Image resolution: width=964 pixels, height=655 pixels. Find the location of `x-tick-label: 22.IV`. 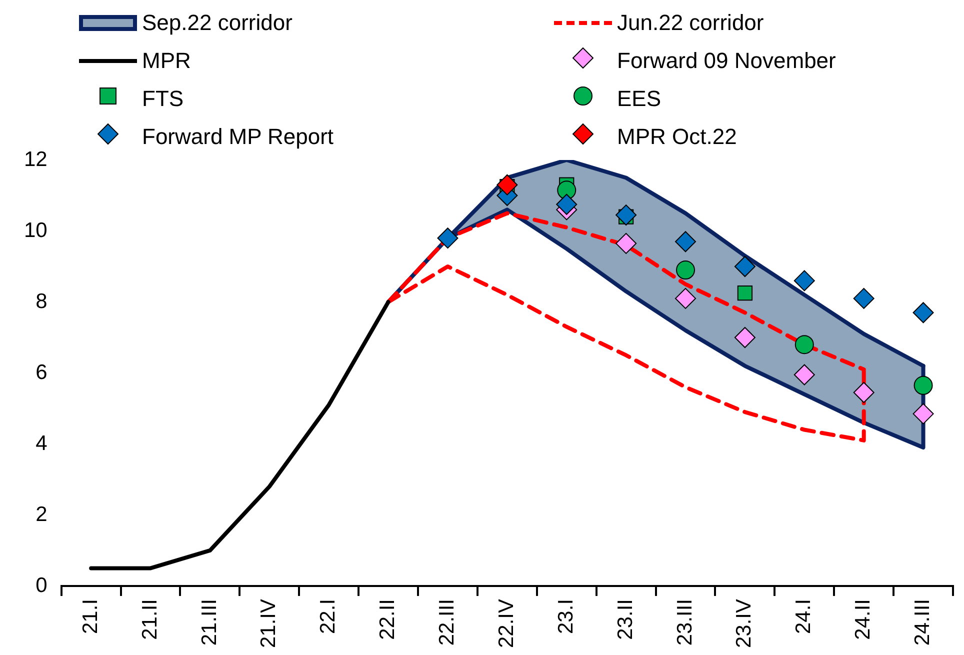

x-tick-label: 22.IV is located at coordinates (506, 623).